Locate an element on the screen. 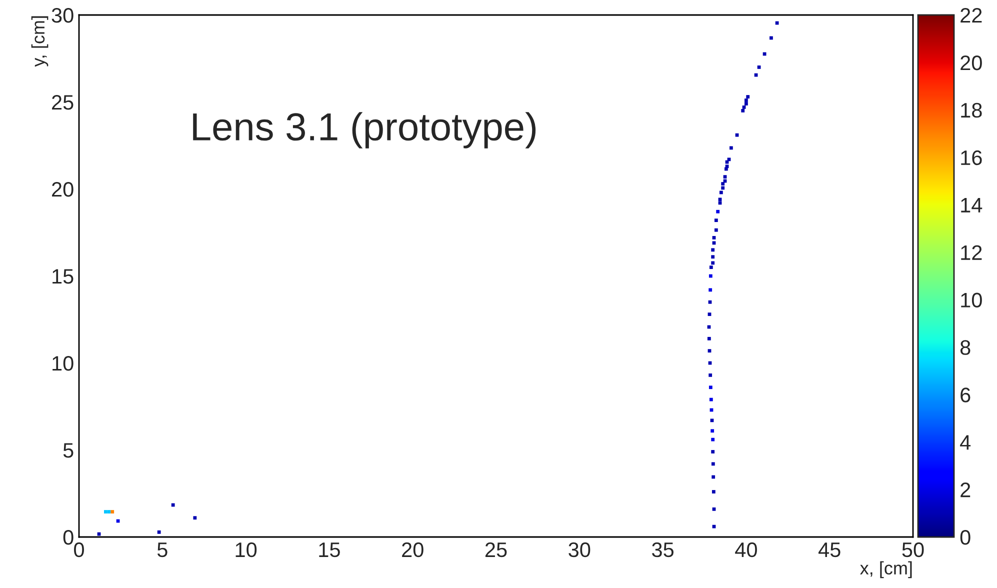 This screenshot has width=997, height=588. x-tick-label: 35 is located at coordinates (663, 550).